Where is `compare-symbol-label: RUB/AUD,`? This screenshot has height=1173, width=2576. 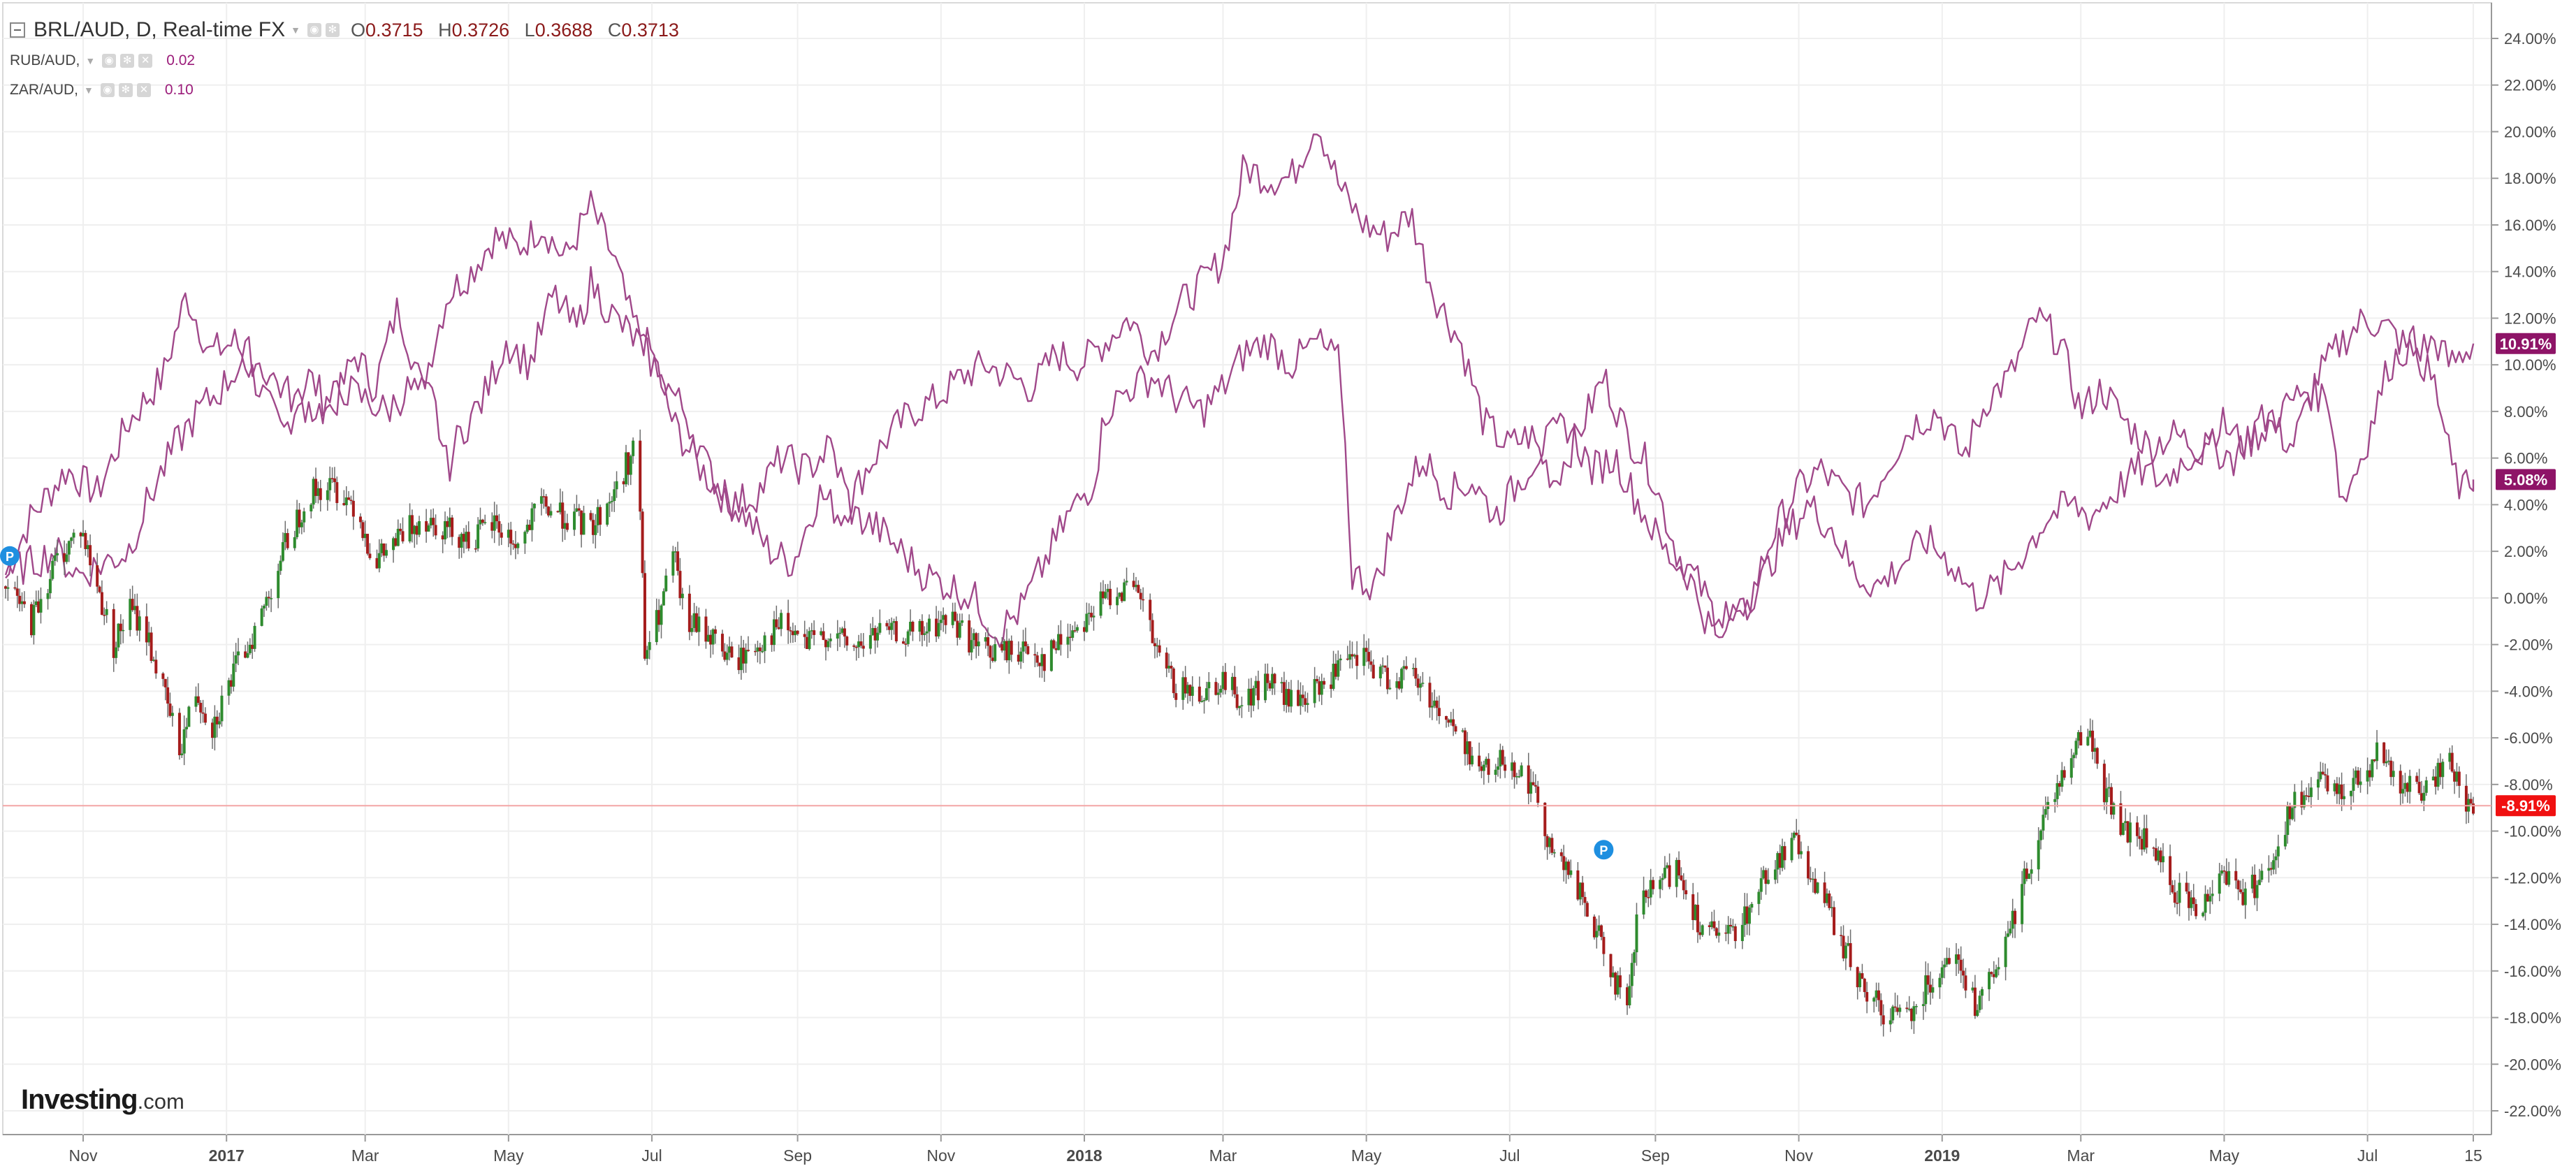
compare-symbol-label: RUB/AUD, is located at coordinates (45, 60).